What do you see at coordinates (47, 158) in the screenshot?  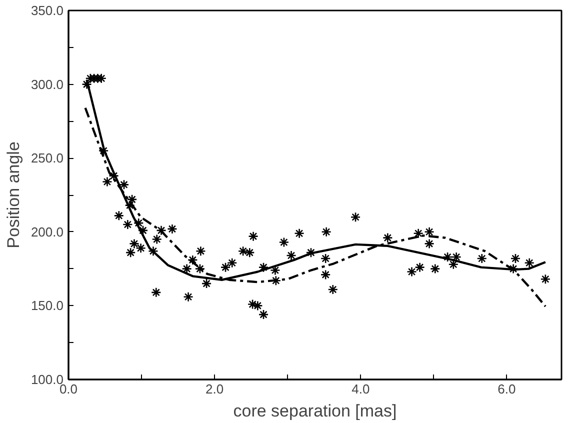 I see `y-tick-label: 250.0` at bounding box center [47, 158].